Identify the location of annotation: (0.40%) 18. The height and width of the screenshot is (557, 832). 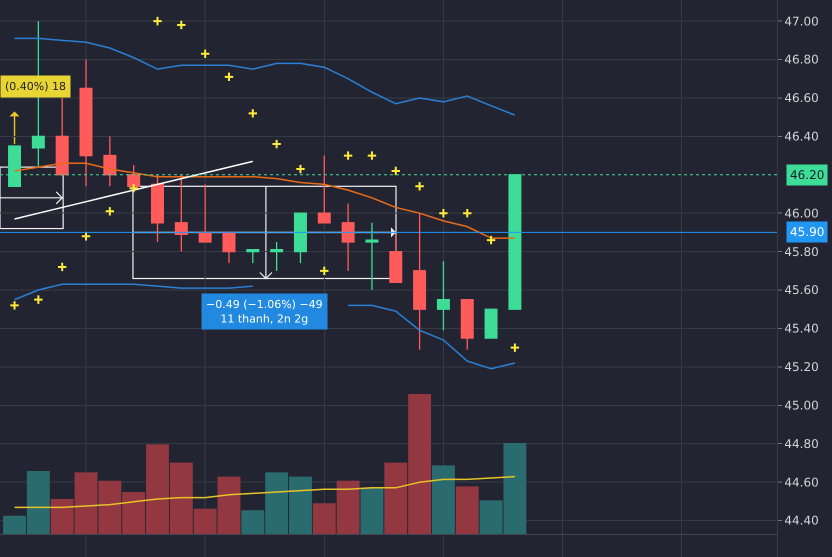
(35, 86).